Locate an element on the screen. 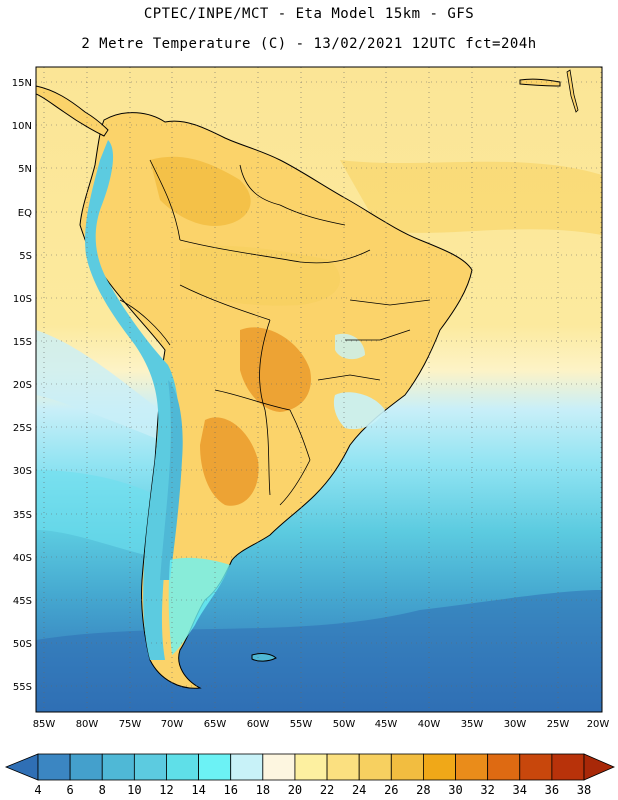  color-scale-label: 12 is located at coordinates (166, 790).